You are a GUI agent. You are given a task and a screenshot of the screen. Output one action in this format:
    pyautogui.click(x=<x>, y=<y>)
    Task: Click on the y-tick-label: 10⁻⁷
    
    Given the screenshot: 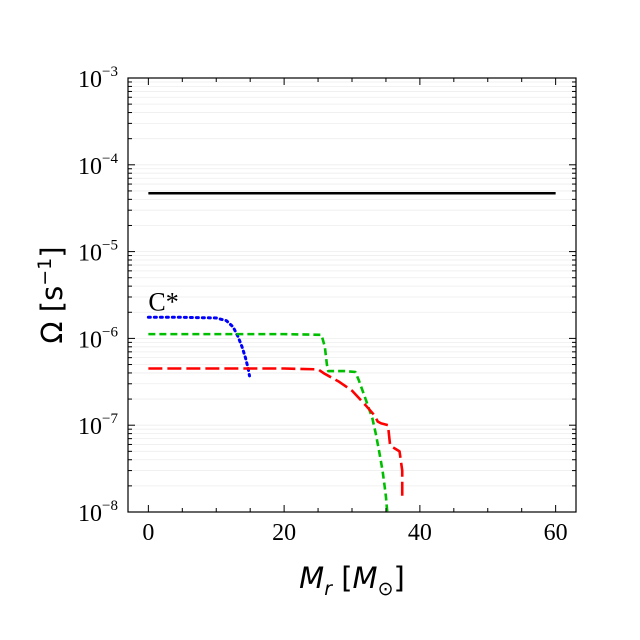 What is the action you would take?
    pyautogui.click(x=98, y=425)
    